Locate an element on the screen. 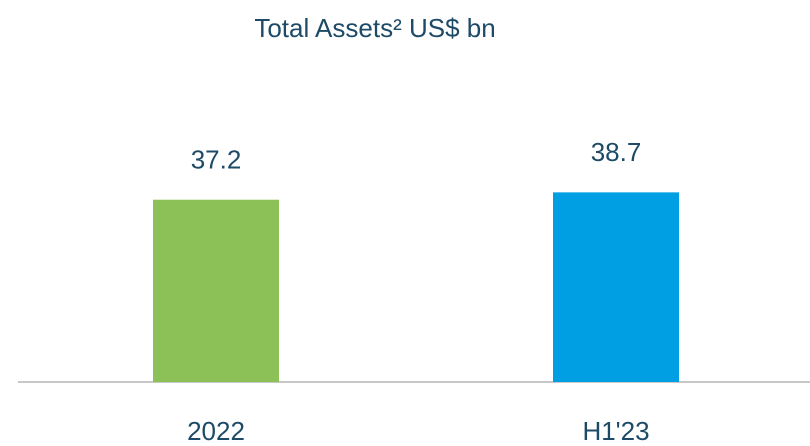 This screenshot has width=810, height=446. x-tick-label: 2022 is located at coordinates (216, 431).